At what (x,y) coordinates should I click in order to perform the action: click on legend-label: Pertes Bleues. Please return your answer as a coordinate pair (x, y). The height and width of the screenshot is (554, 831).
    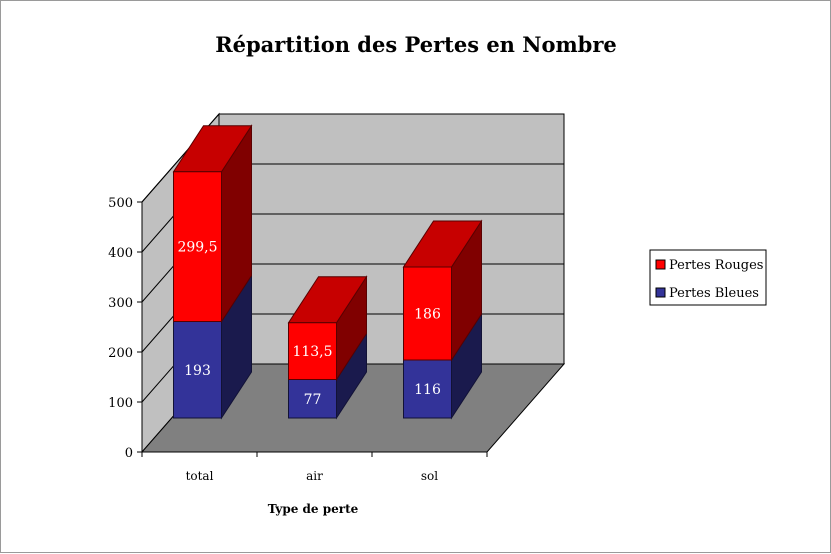
    Looking at the image, I should click on (714, 293).